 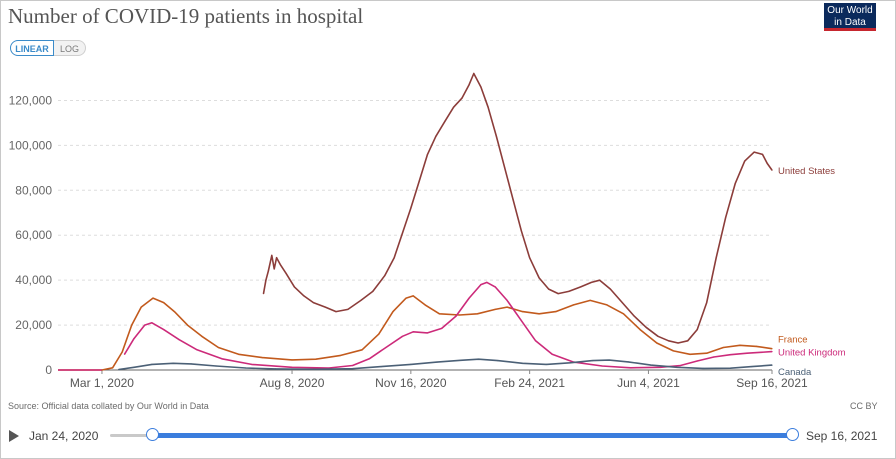 I want to click on logo-line-1: Our World, so click(x=850, y=10).